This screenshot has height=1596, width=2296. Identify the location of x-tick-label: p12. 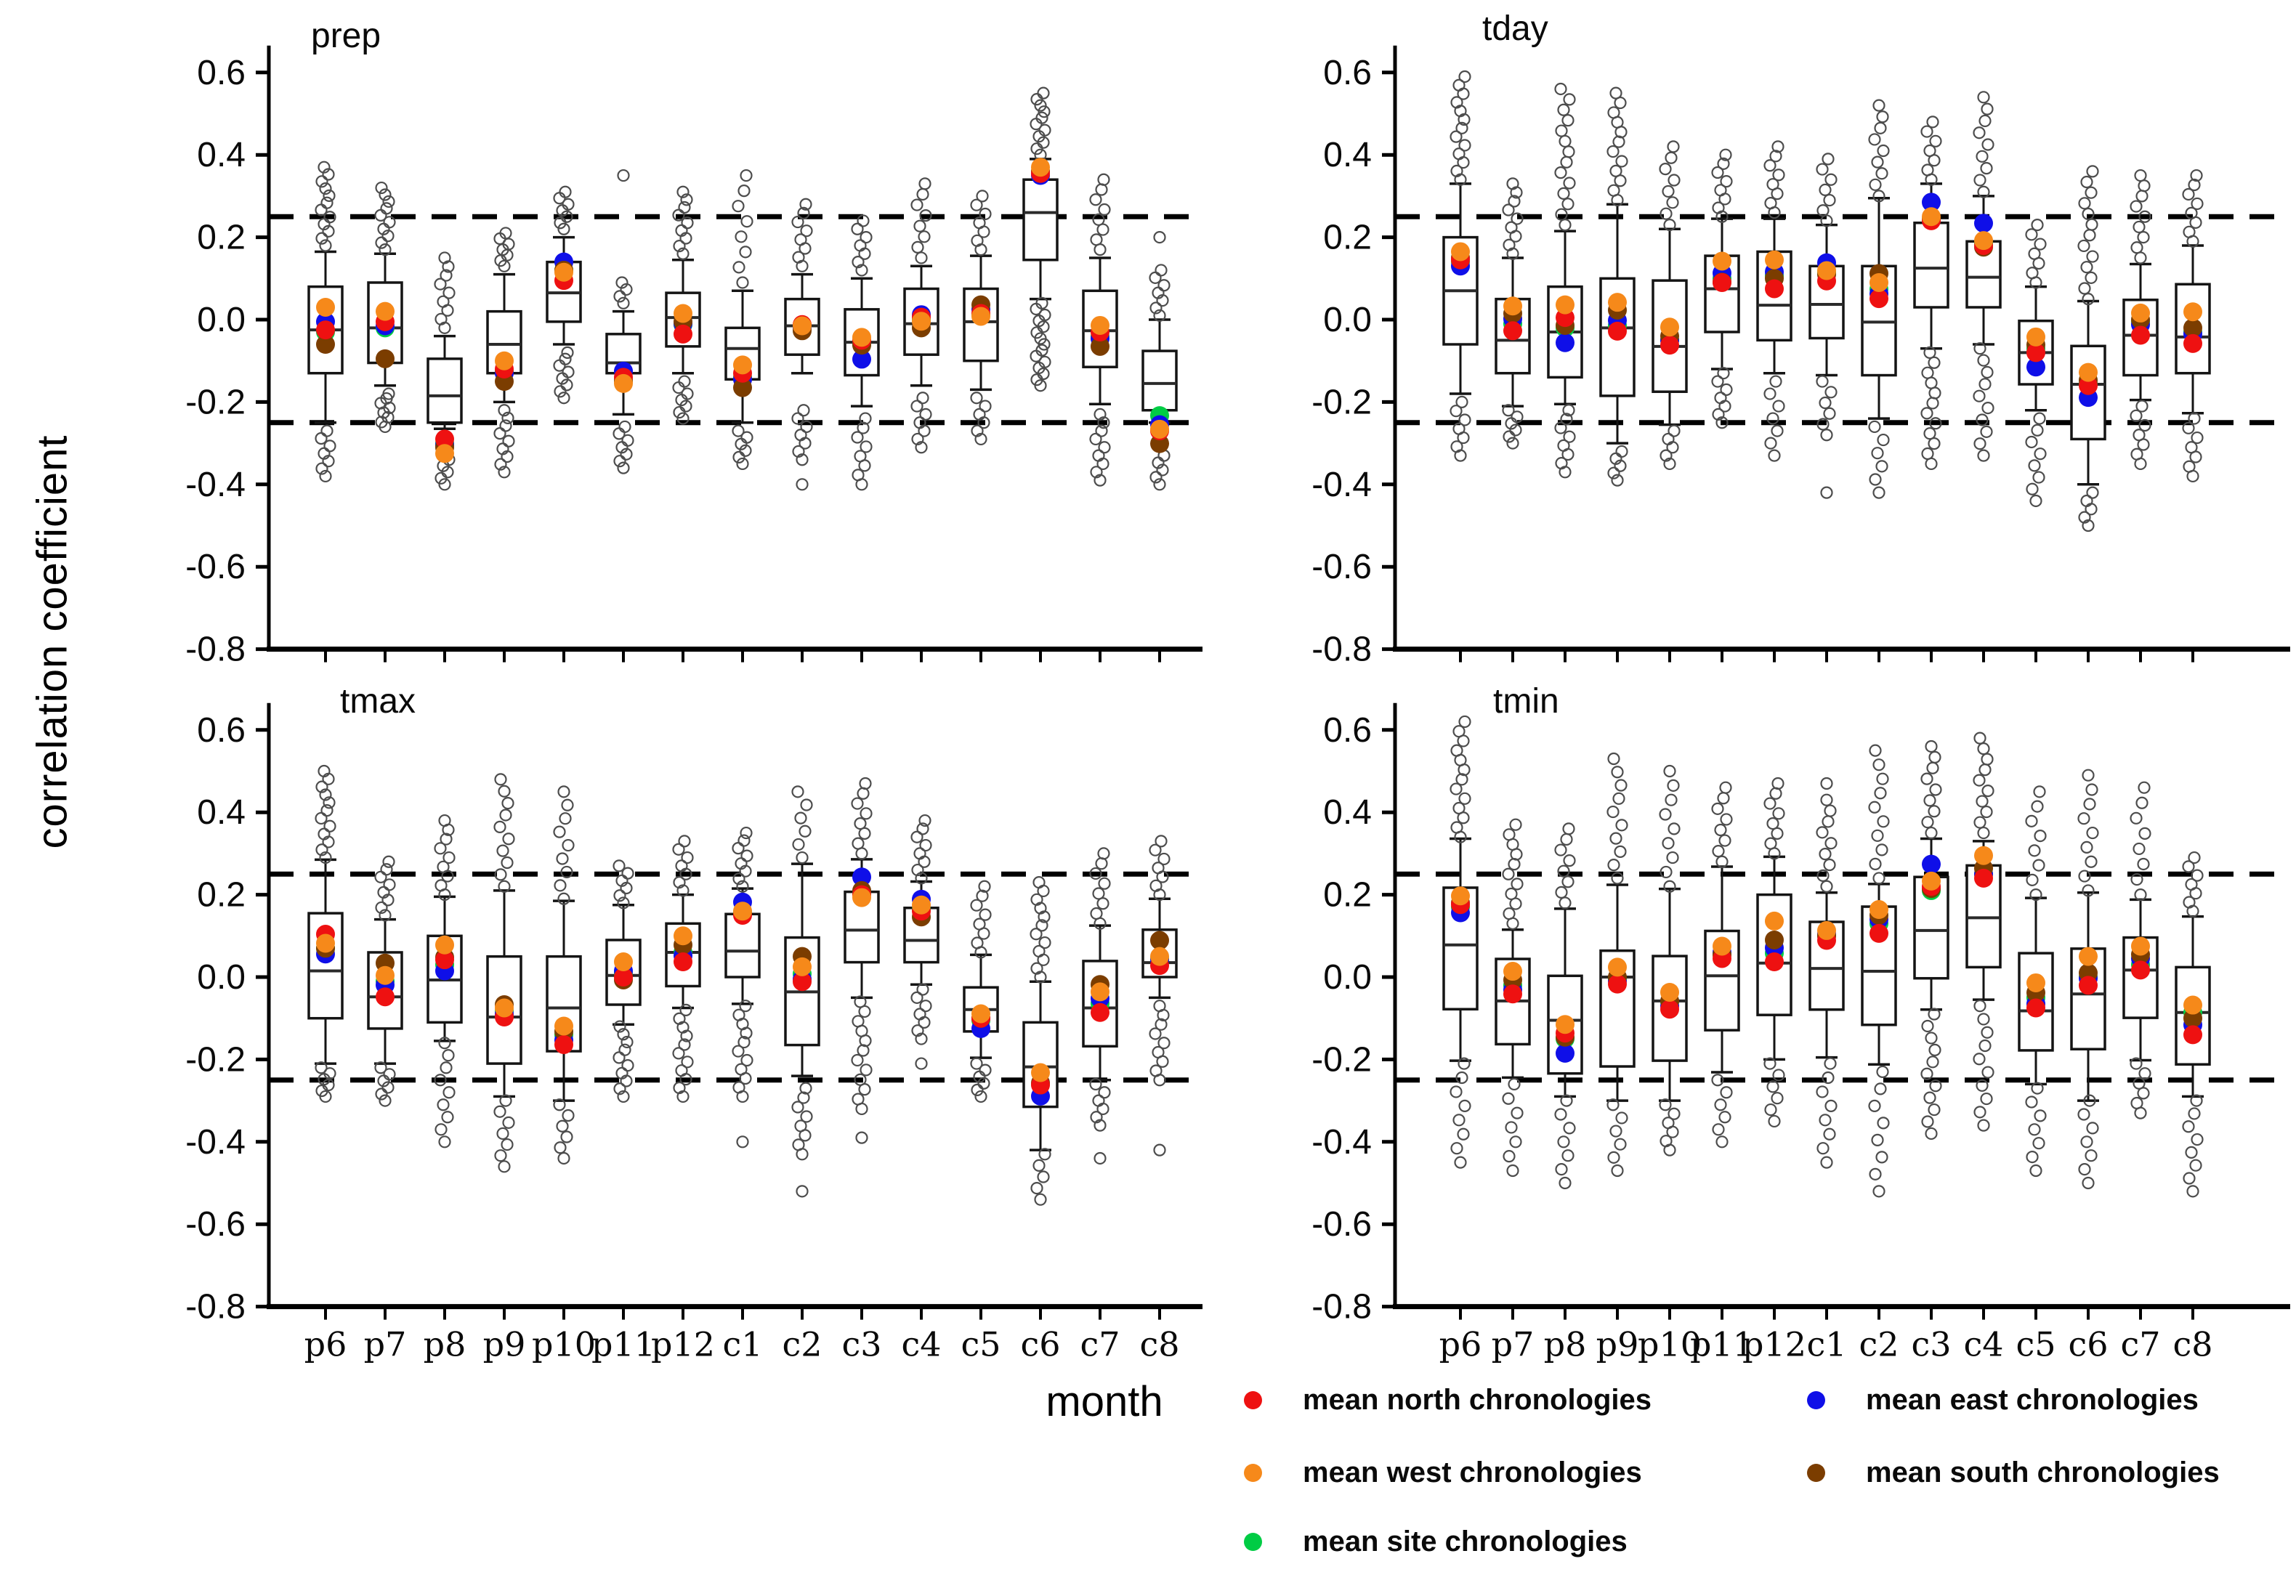
(683, 1344).